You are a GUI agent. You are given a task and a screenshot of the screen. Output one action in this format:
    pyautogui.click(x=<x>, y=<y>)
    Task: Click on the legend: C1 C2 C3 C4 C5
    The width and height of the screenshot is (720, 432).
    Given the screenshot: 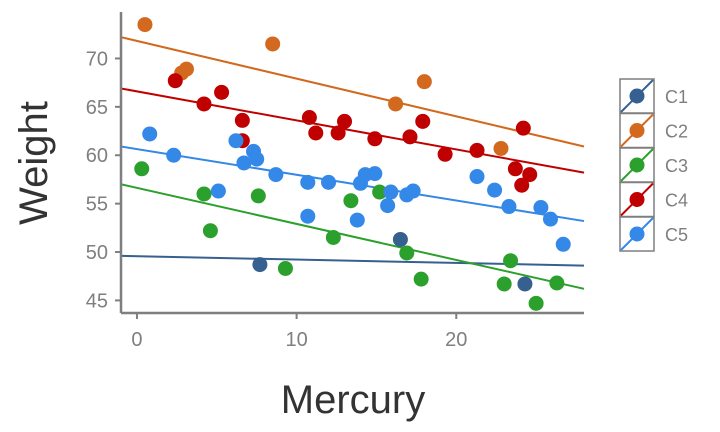 What is the action you would take?
    pyautogui.click(x=653, y=165)
    